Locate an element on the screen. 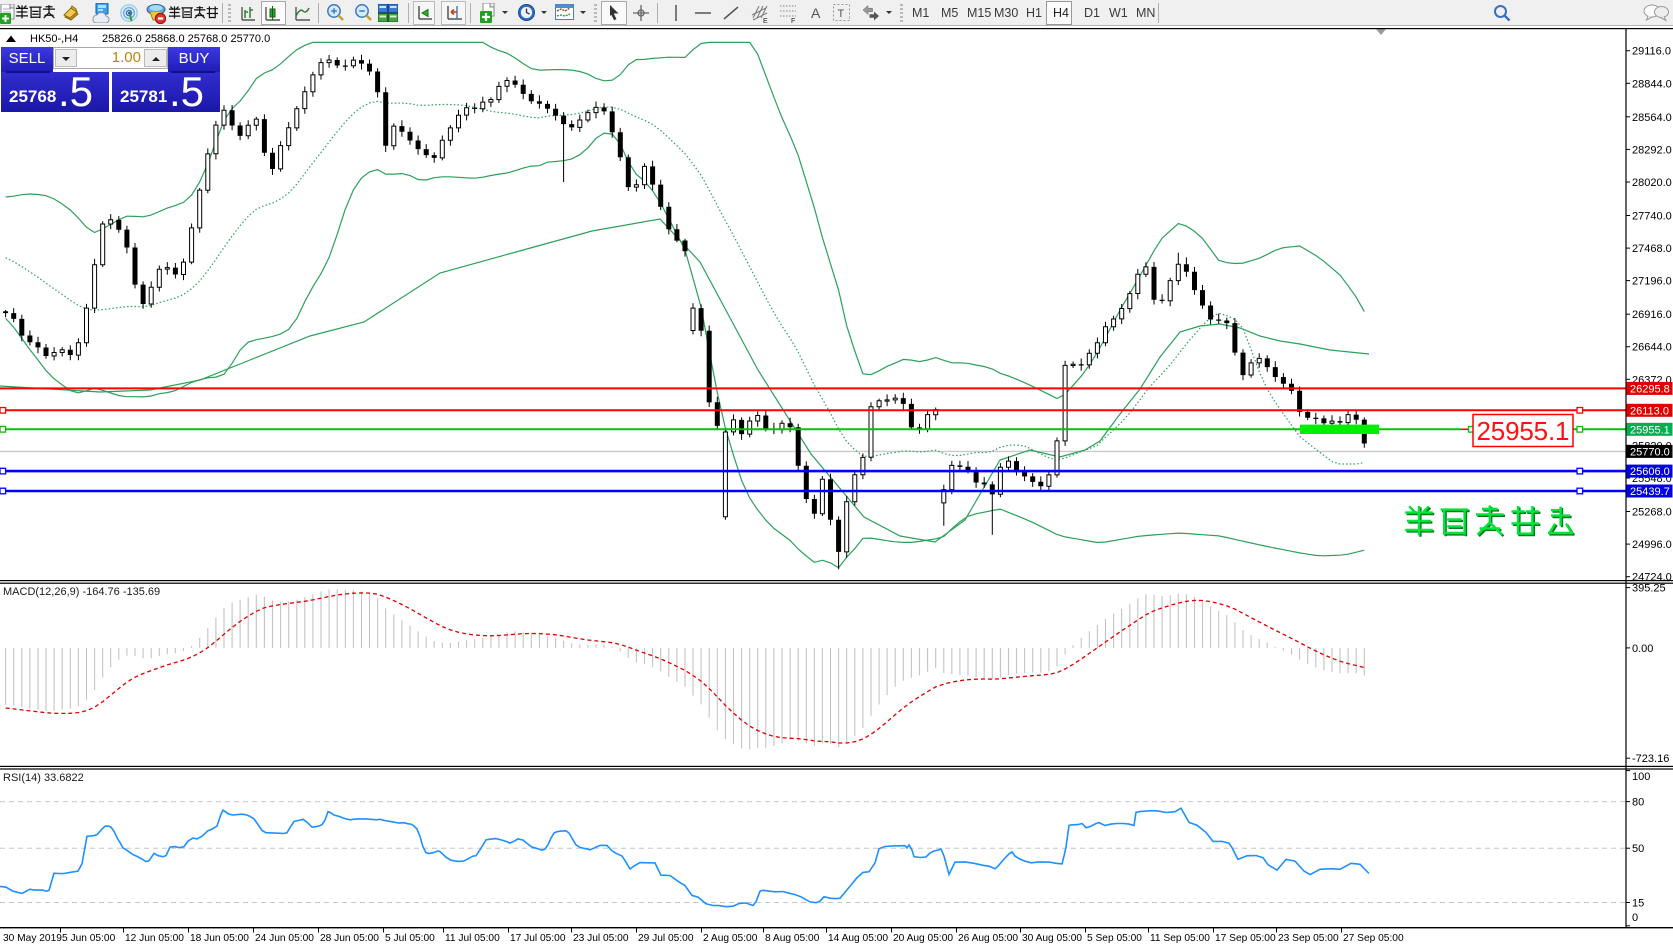  svg-text: 26644.0 is located at coordinates (1652, 348).